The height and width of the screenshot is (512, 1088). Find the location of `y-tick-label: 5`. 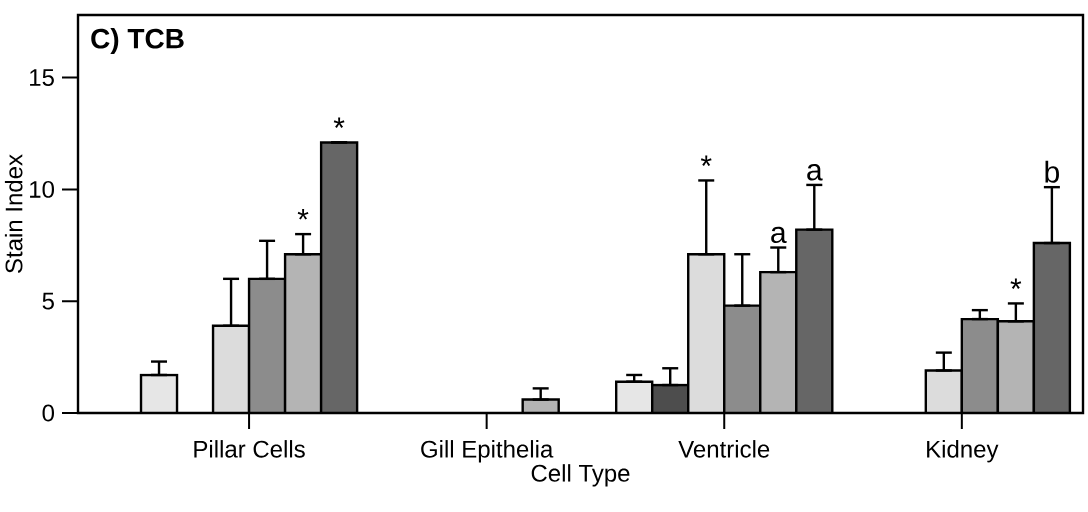

y-tick-label: 5 is located at coordinates (48, 301).